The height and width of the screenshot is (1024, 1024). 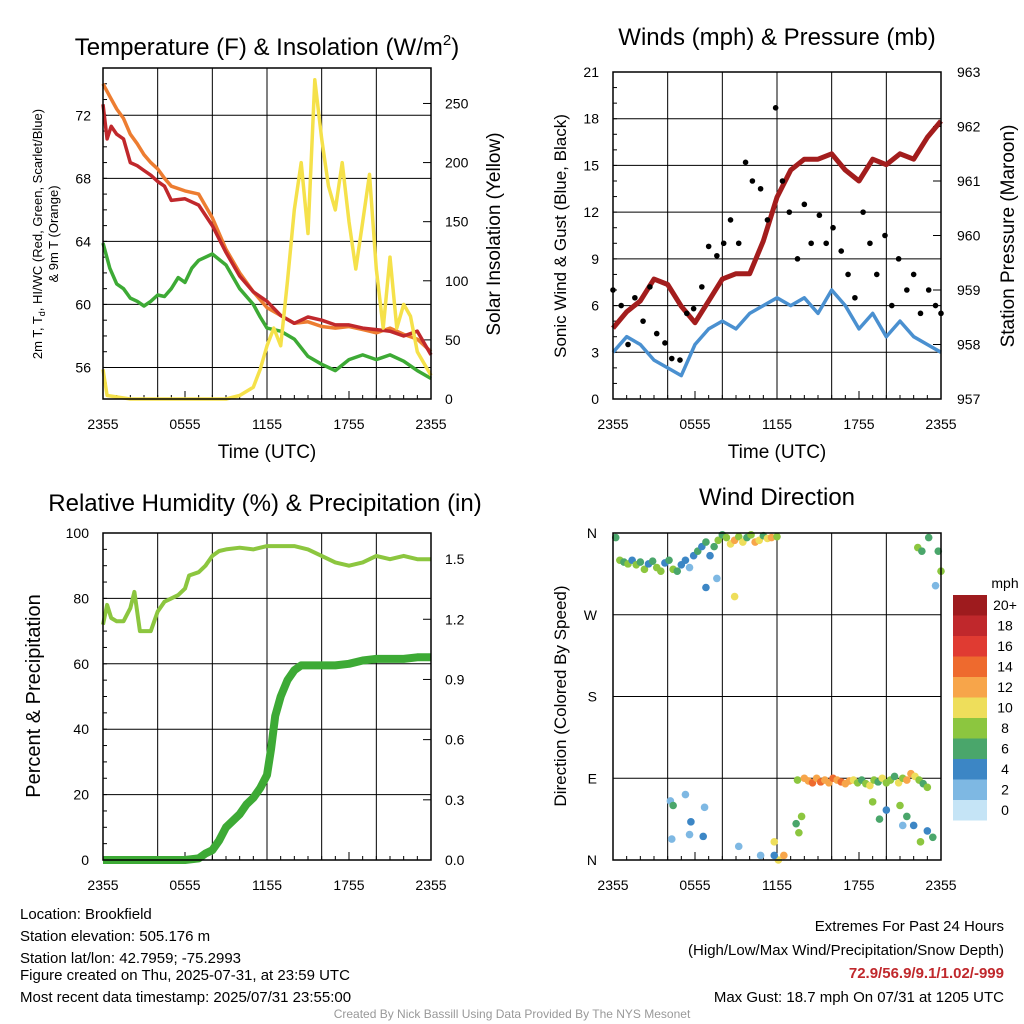 What do you see at coordinates (1008, 236) in the screenshot?
I see `wind-ylabel-right: Station Pressure (Maroon)` at bounding box center [1008, 236].